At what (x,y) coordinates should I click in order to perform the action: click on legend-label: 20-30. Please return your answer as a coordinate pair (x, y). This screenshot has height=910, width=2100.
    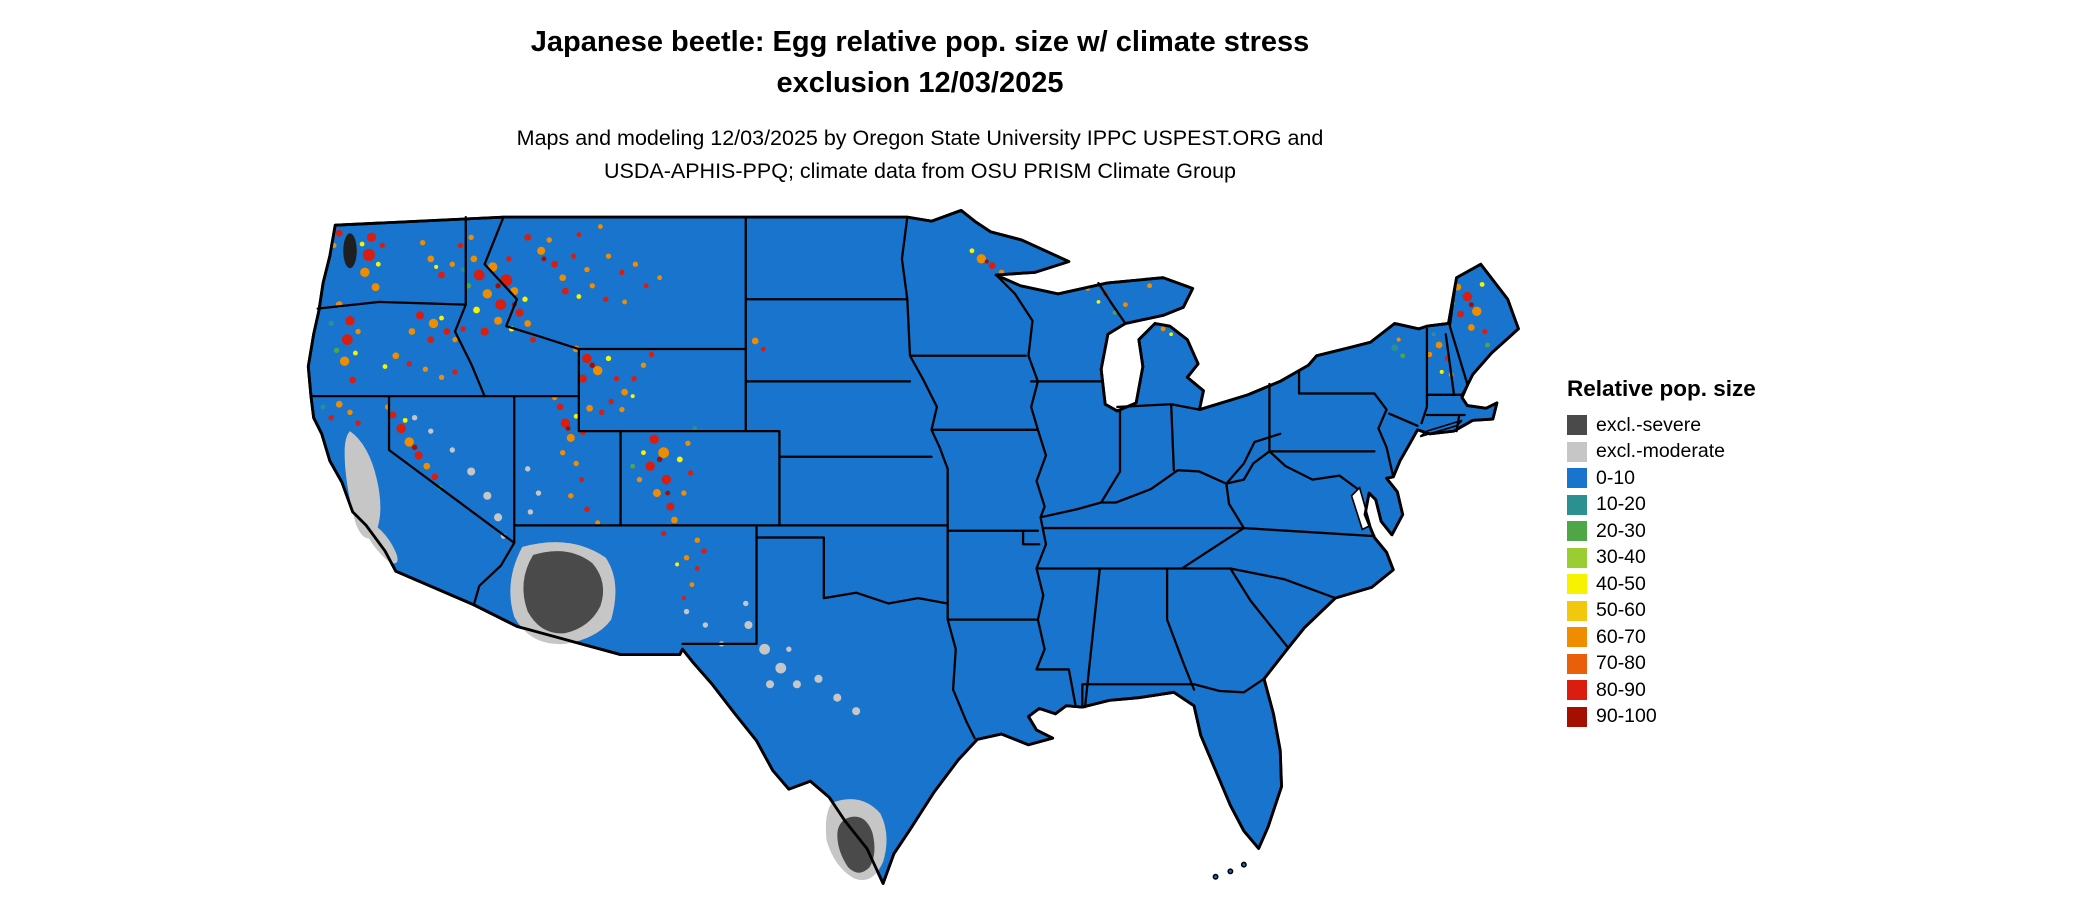
    Looking at the image, I should click on (1621, 530).